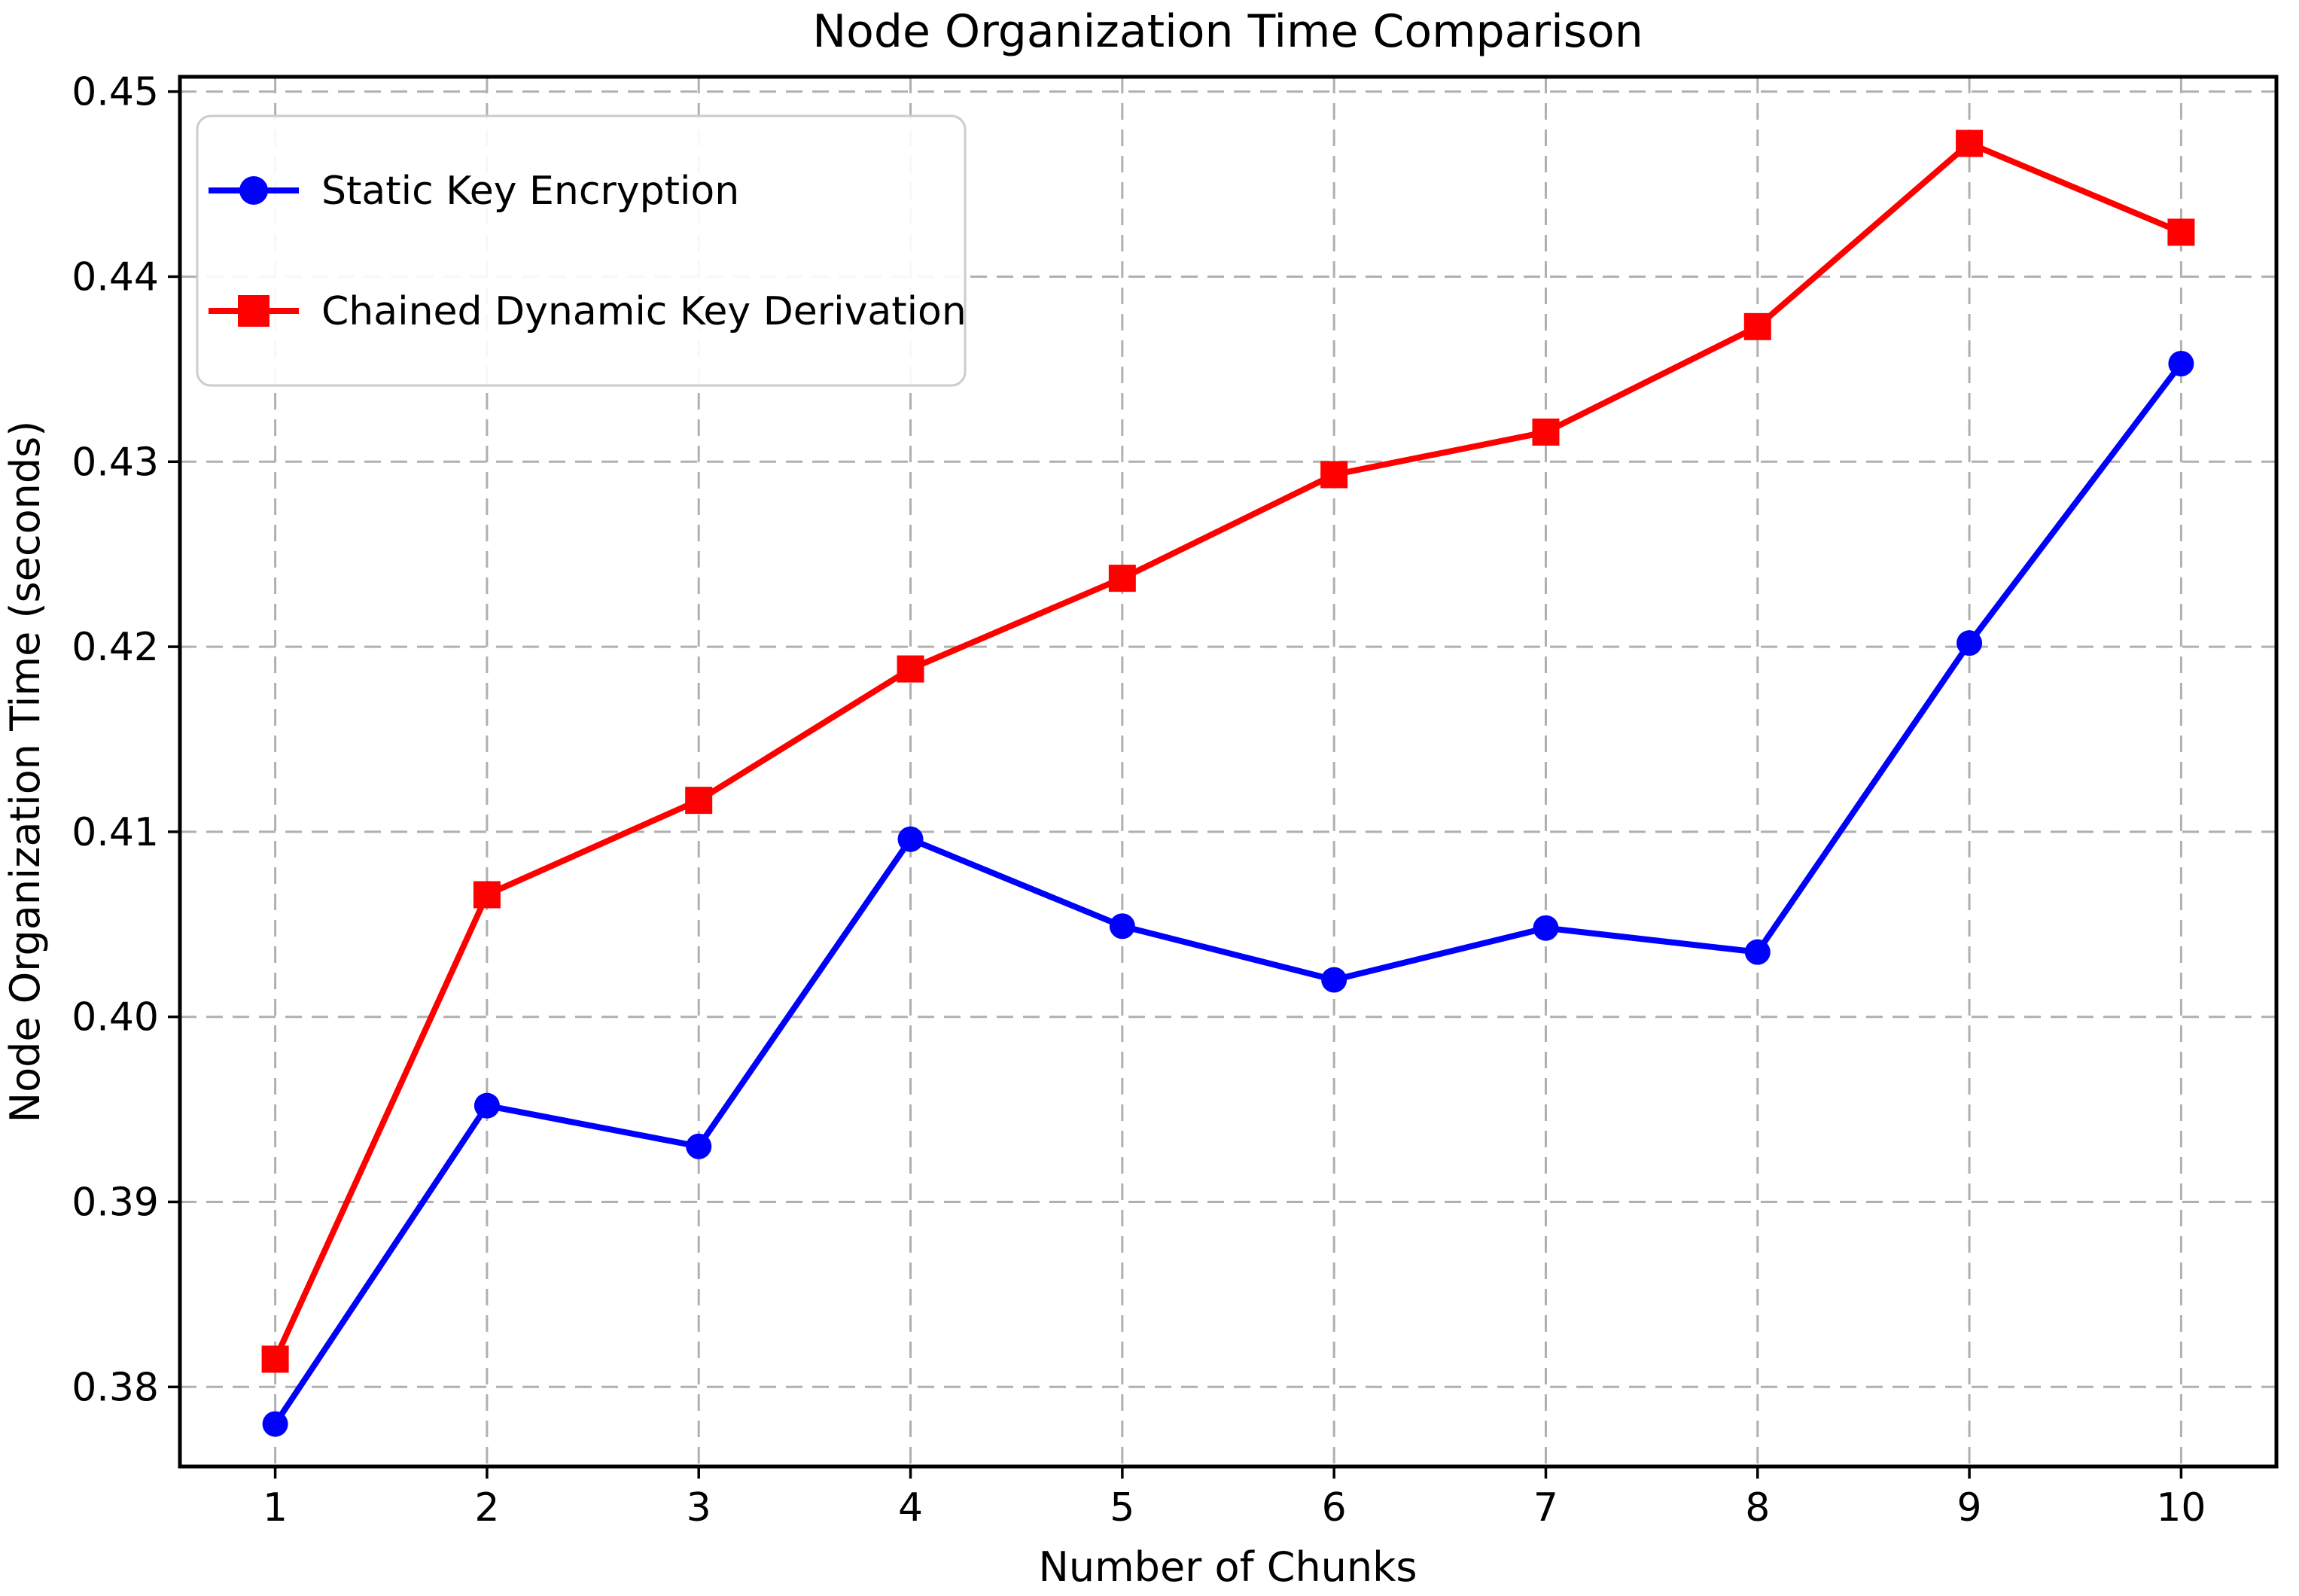 This screenshot has height=1596, width=2299. I want to click on legend-entry-static-key-encryption: Static Key Encryption, so click(474, 191).